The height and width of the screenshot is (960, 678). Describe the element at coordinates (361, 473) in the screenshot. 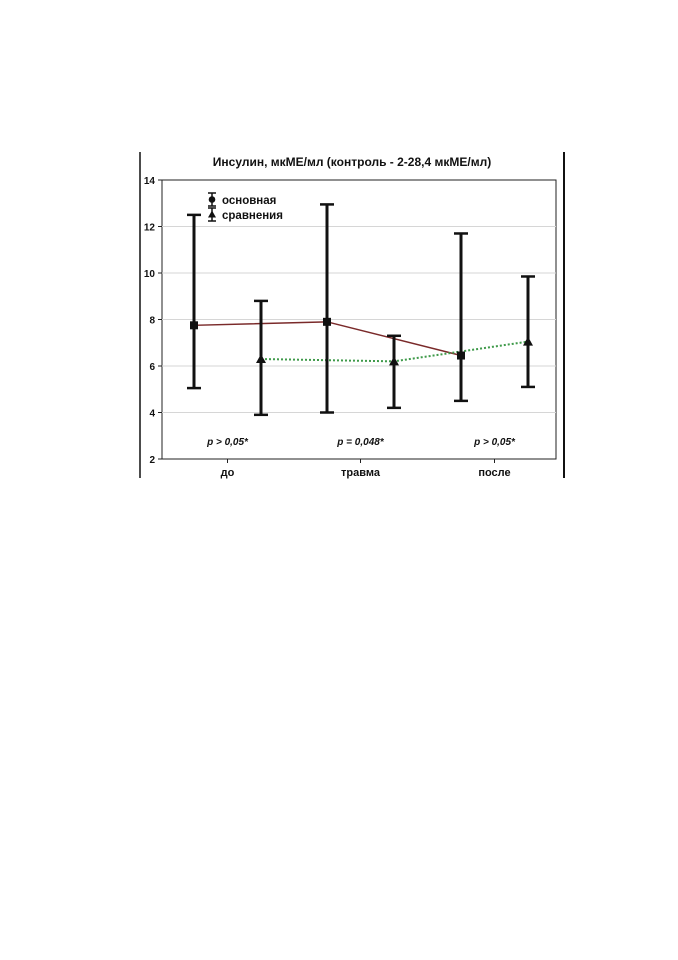

I see `x-tick-label: травма` at that location.